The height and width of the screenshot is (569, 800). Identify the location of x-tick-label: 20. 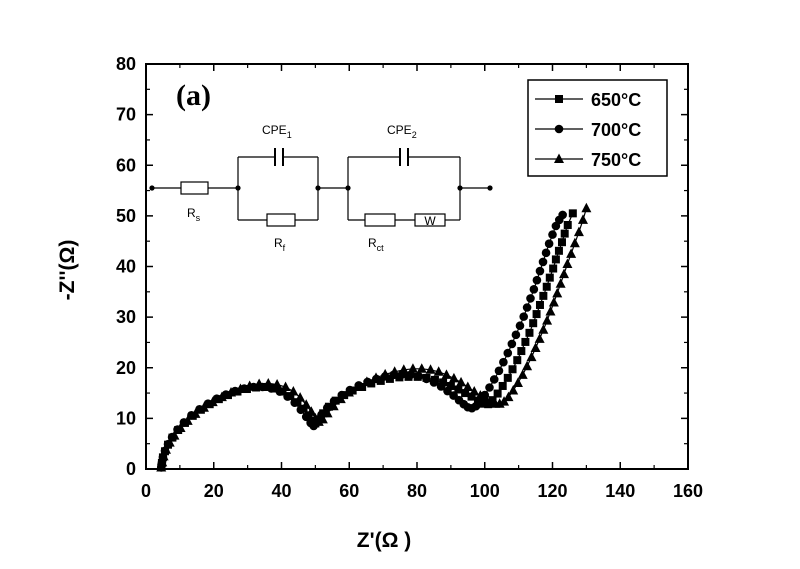
(214, 491).